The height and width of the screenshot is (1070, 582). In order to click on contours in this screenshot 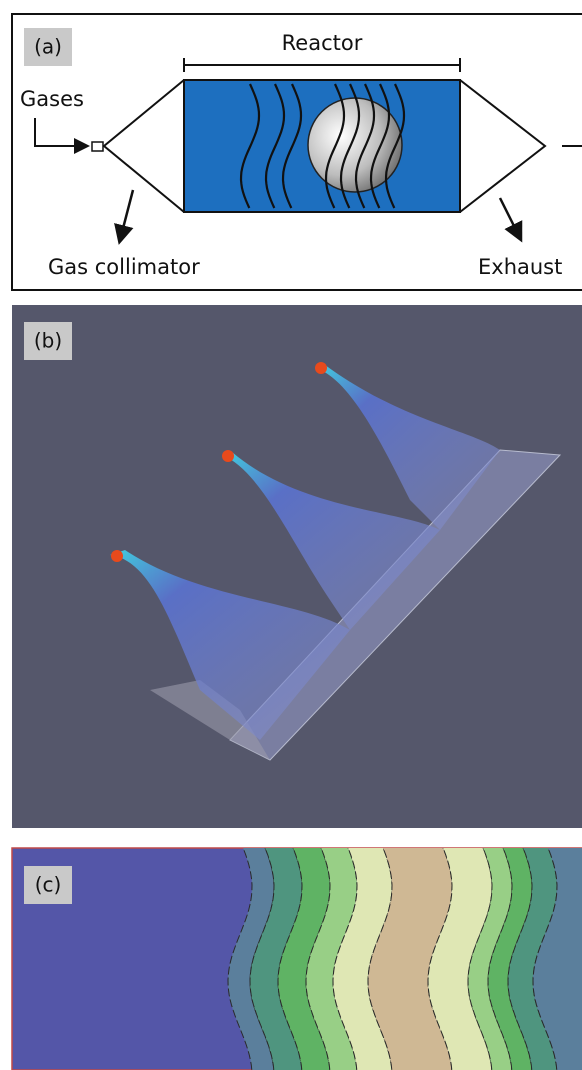, I will do `click(404, 959)`.